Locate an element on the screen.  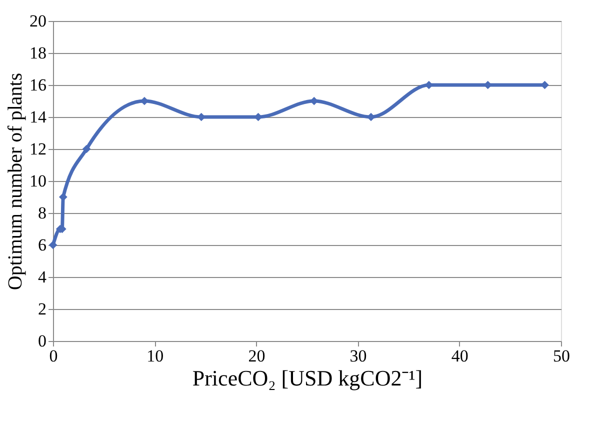
y-tick-label: 6 is located at coordinates (42, 245).